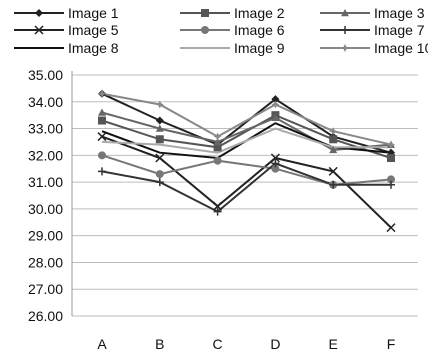 This screenshot has width=428, height=355. I want to click on y-tick-label: 33.00, so click(45, 129).